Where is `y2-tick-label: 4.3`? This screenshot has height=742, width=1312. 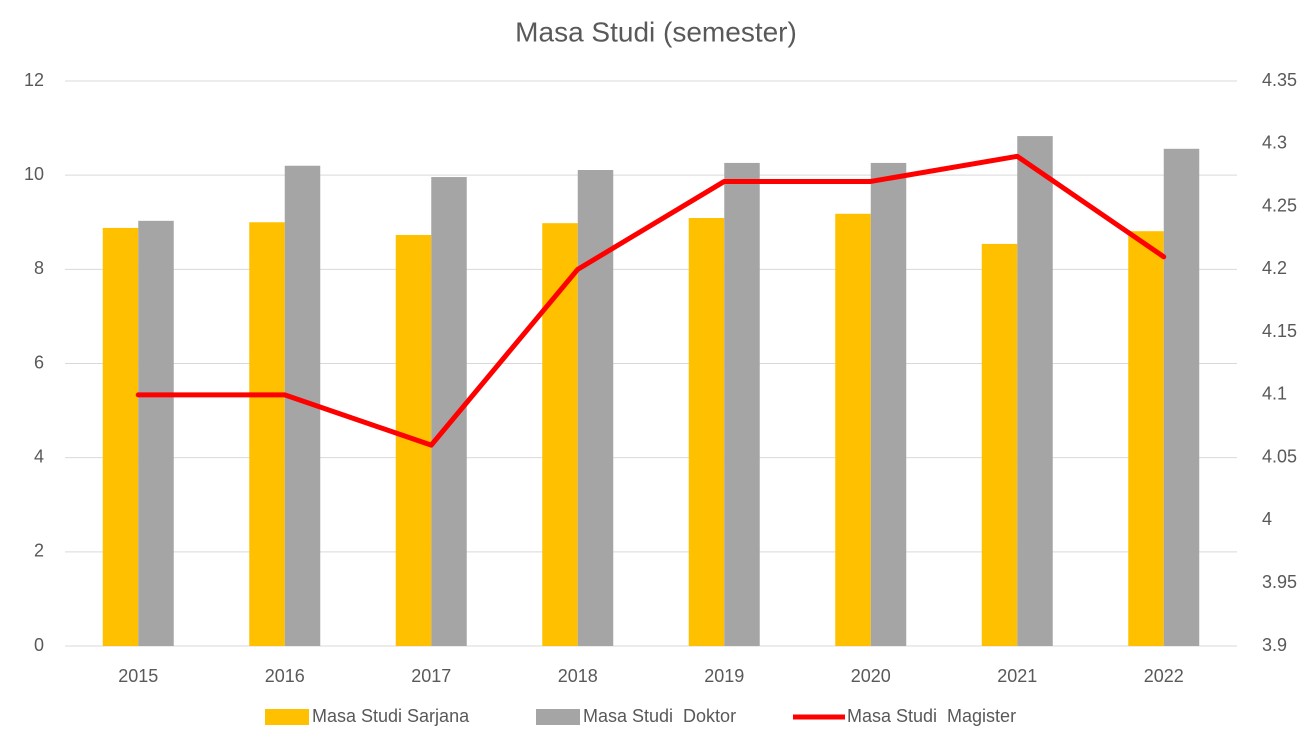
y2-tick-label: 4.3 is located at coordinates (1274, 143).